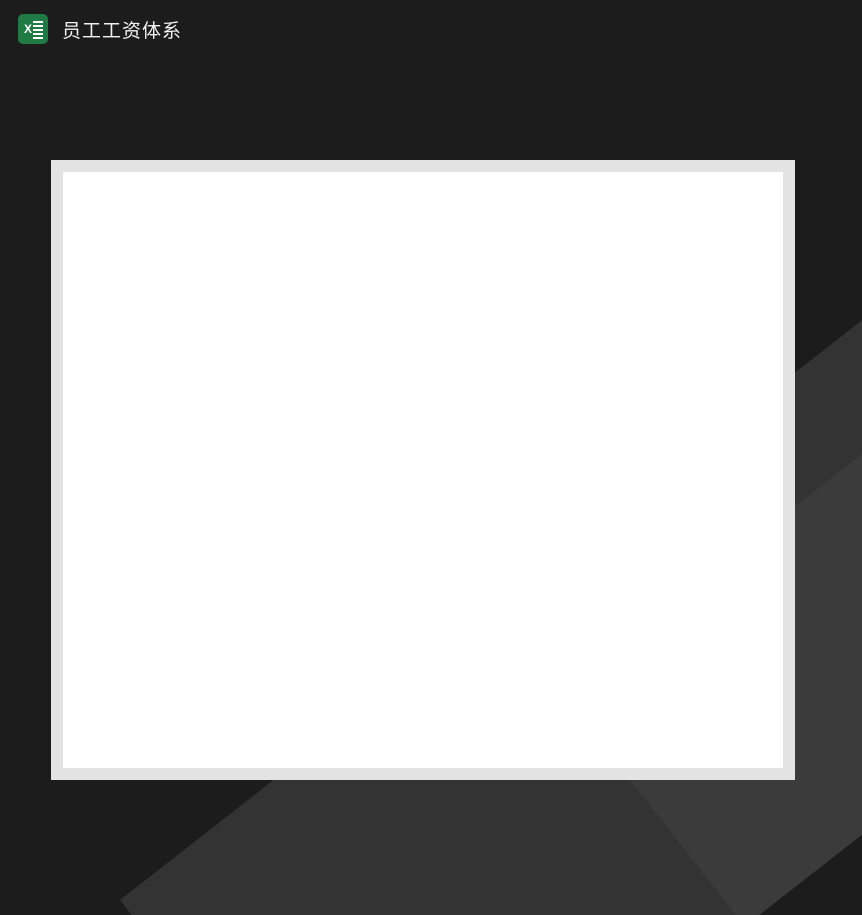 The width and height of the screenshot is (862, 915). Describe the element at coordinates (431, 29) in the screenshot. I see `app-header: X 员工工资体系` at that location.